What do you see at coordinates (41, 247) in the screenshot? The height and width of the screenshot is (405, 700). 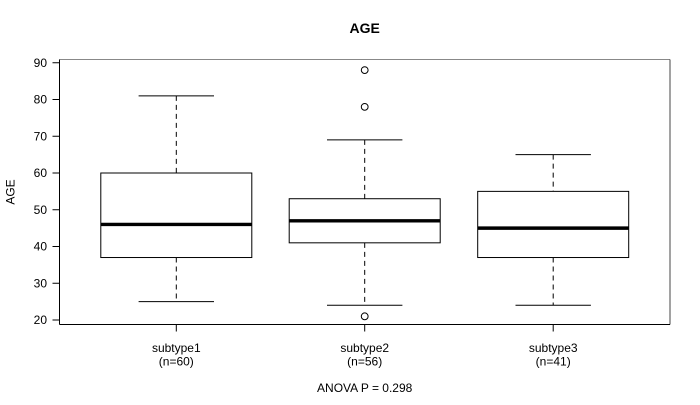 I see `y-tick-label: 40` at bounding box center [41, 247].